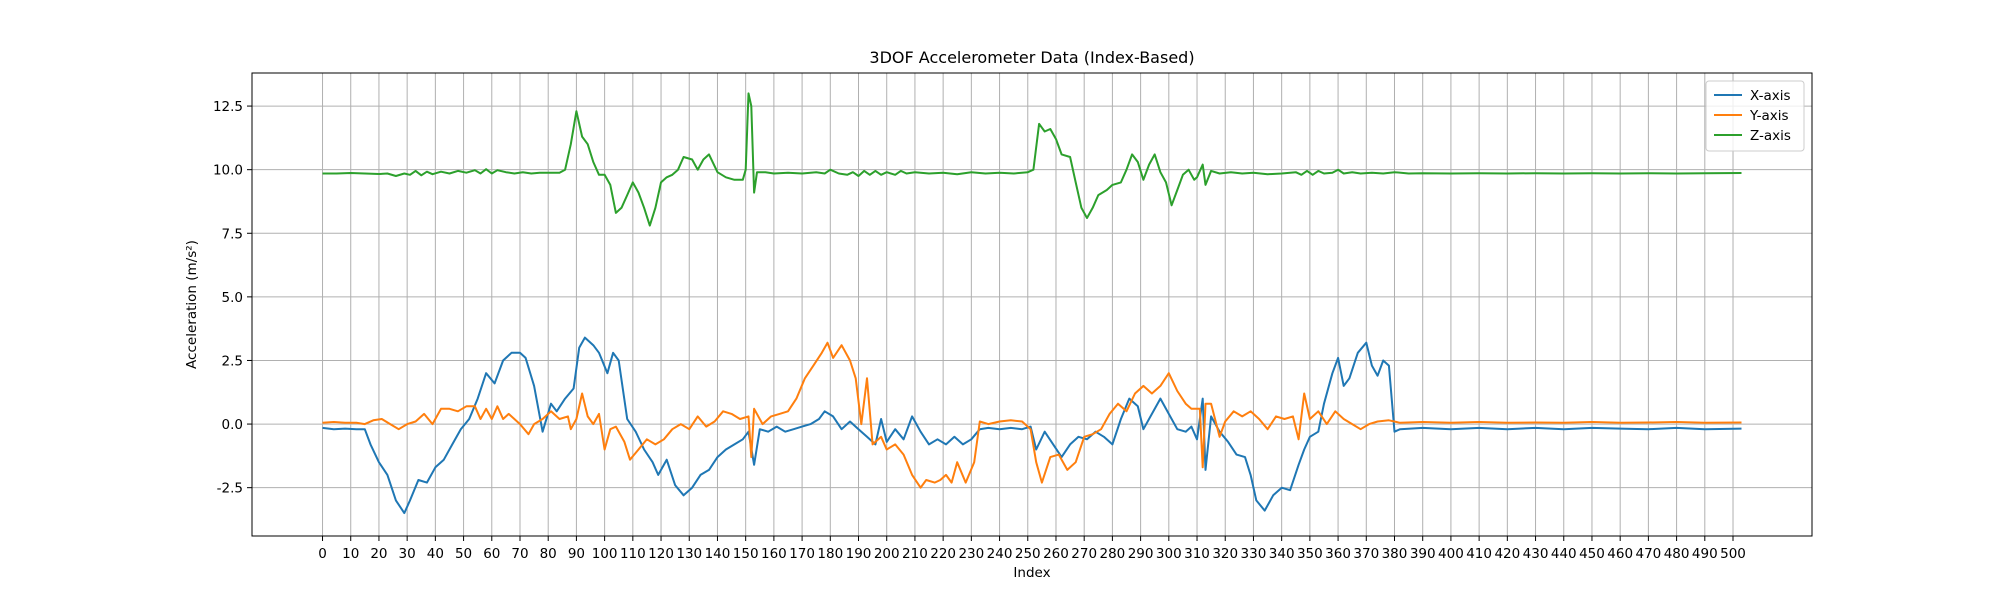 This screenshot has width=2000, height=600. I want to click on x-tick-label: 380, so click(1395, 554).